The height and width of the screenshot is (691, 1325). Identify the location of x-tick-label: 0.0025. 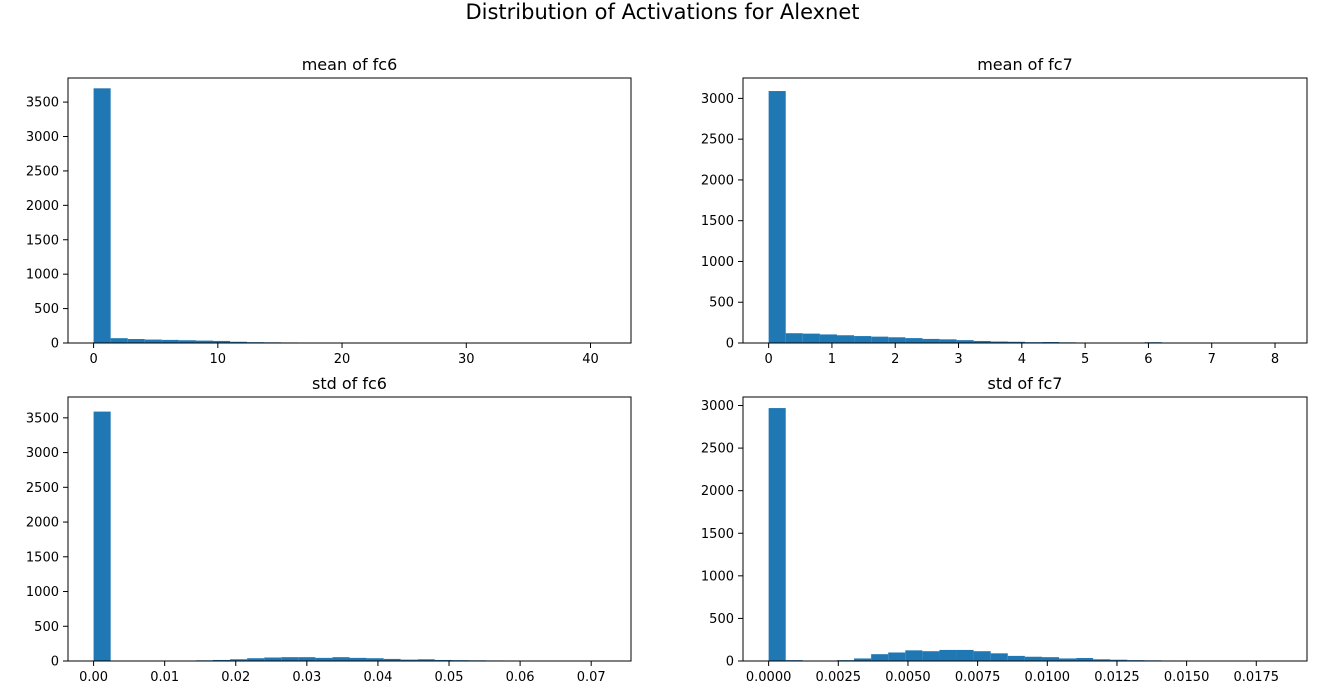
(839, 677).